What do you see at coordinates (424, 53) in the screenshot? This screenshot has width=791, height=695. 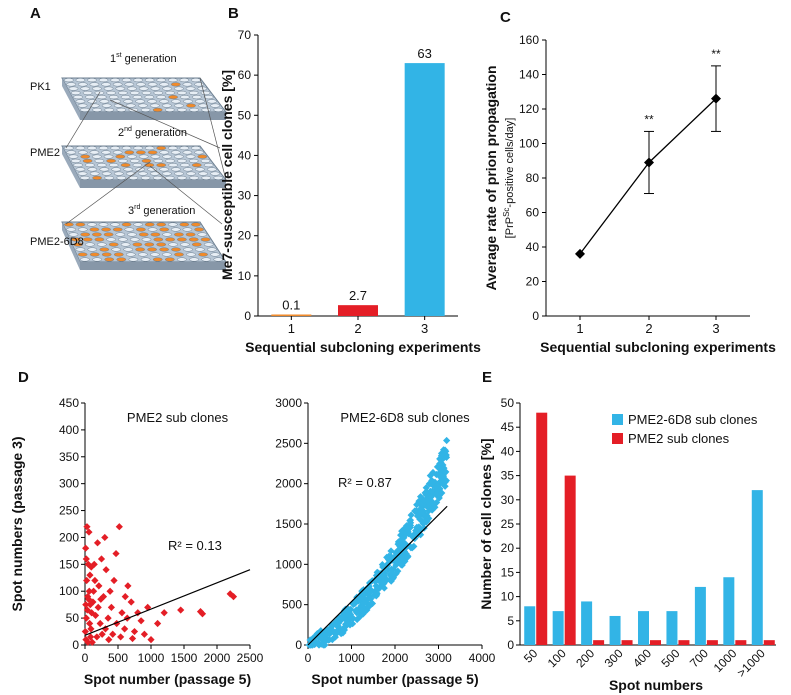 I see `bar-value-label: 63` at bounding box center [424, 53].